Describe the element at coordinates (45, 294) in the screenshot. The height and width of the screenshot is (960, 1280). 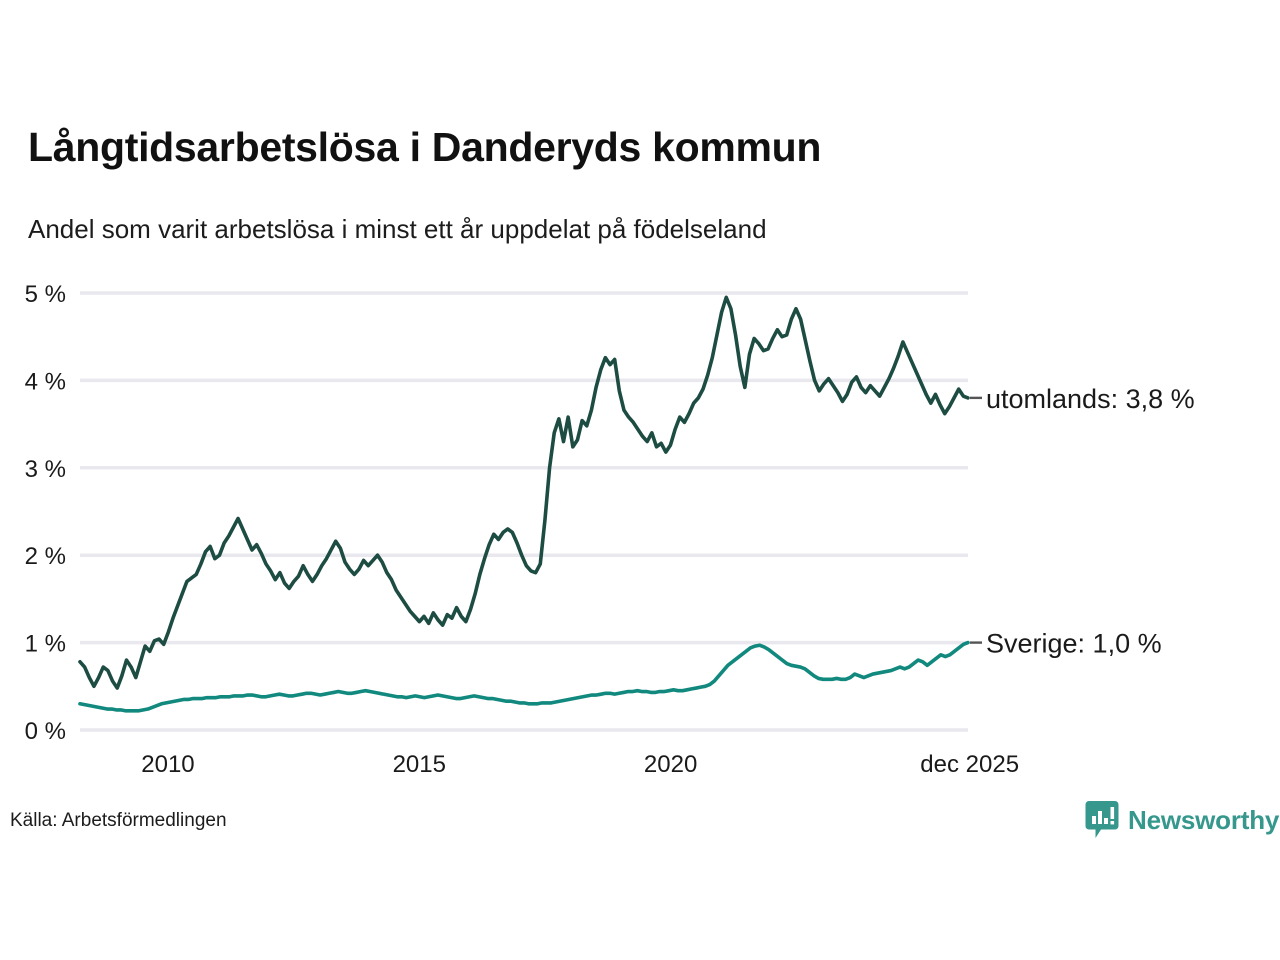
I see `y-axis-tick-label: 5 %` at that location.